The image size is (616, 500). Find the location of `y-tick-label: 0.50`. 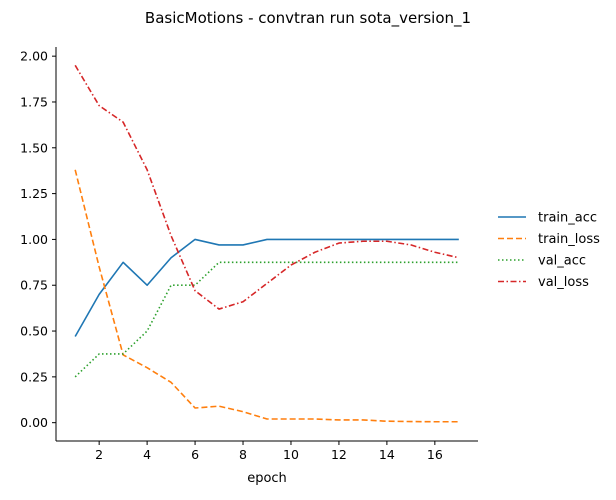

y-tick-label: 0.50 is located at coordinates (34, 331).